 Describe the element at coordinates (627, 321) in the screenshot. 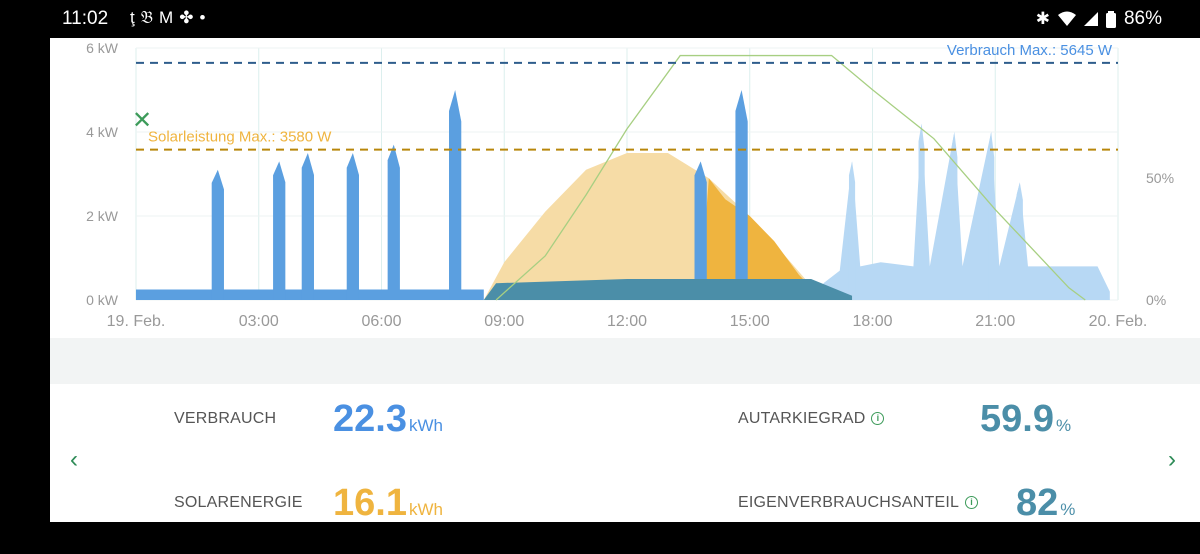

I see `x-tick: 12:00` at that location.